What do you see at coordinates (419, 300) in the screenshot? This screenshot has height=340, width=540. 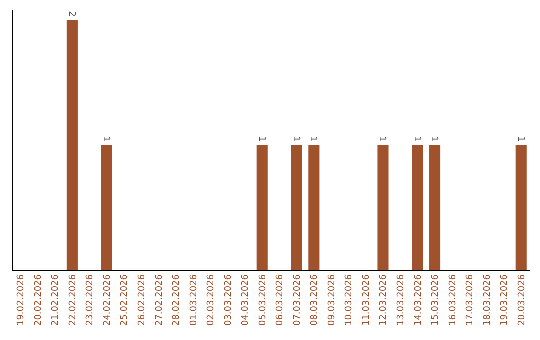 I see `x-tick-label: 14.03.2026` at bounding box center [419, 300].